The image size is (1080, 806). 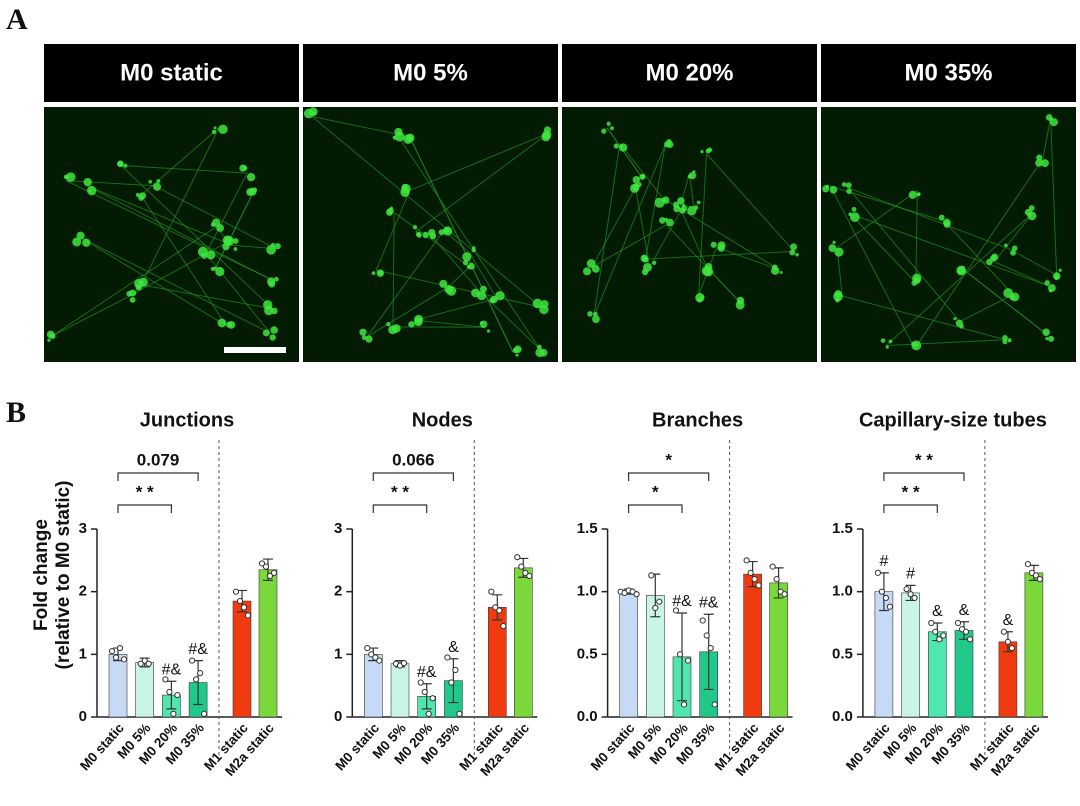 I want to click on micrograph, so click(x=948, y=234).